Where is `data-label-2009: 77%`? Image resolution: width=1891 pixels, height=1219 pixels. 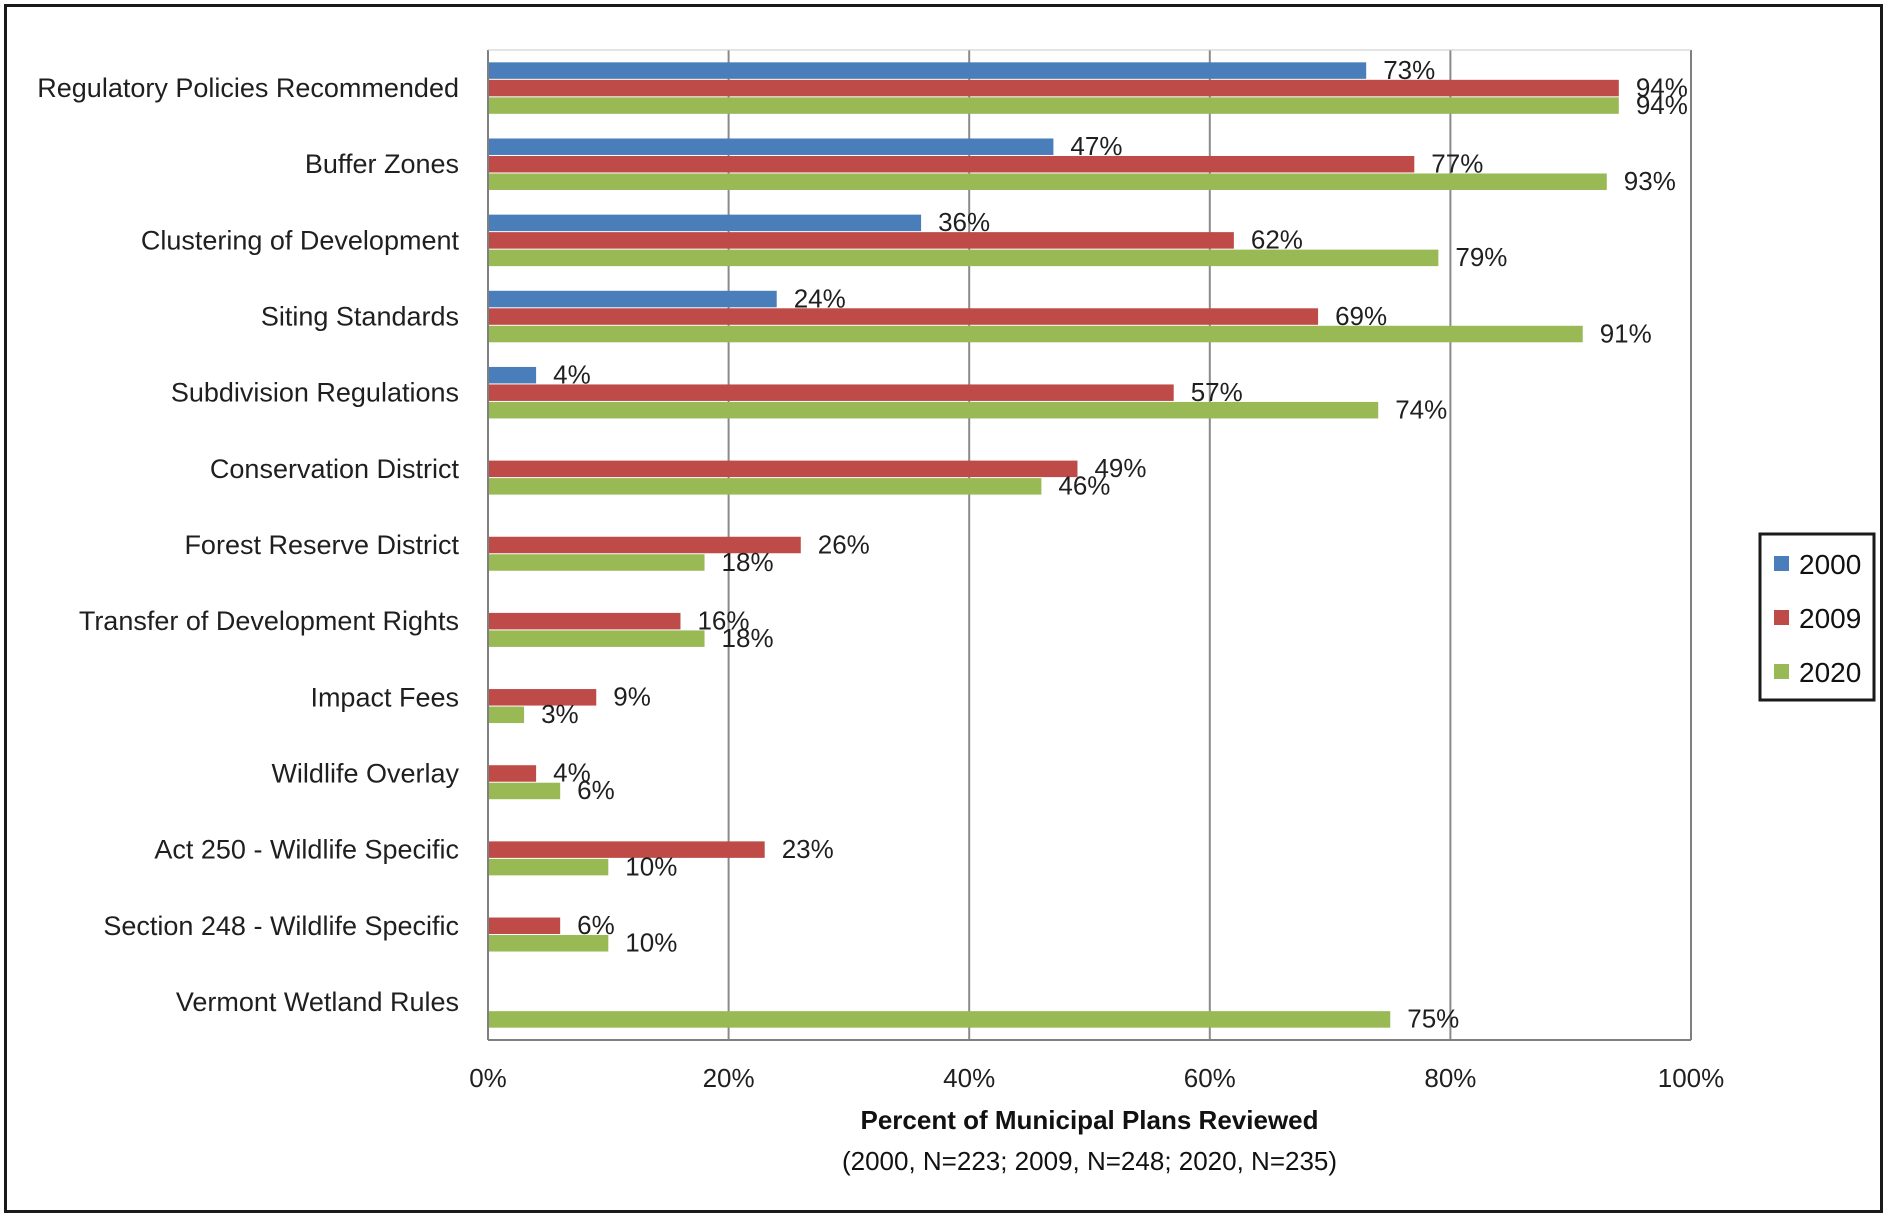
data-label-2009: 77% is located at coordinates (1457, 163).